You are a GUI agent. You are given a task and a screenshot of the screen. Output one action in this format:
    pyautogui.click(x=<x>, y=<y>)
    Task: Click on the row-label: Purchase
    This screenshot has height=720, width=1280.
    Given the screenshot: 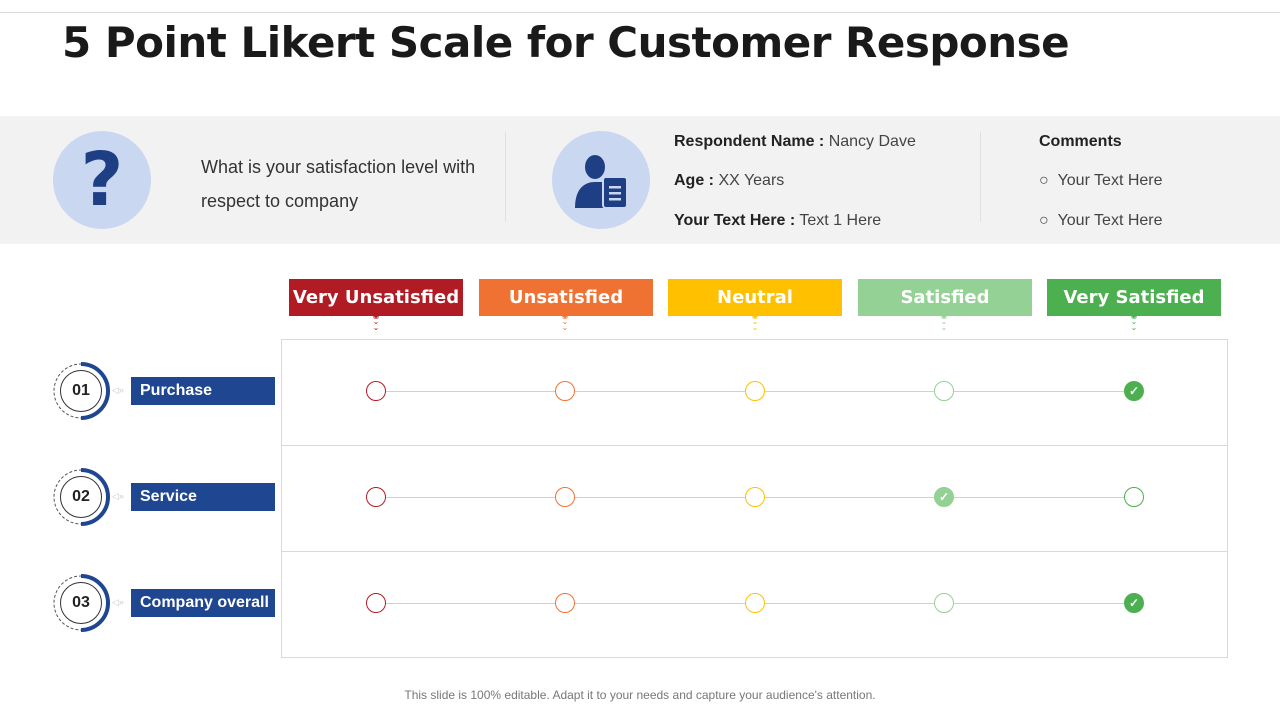 What is the action you would take?
    pyautogui.click(x=203, y=391)
    